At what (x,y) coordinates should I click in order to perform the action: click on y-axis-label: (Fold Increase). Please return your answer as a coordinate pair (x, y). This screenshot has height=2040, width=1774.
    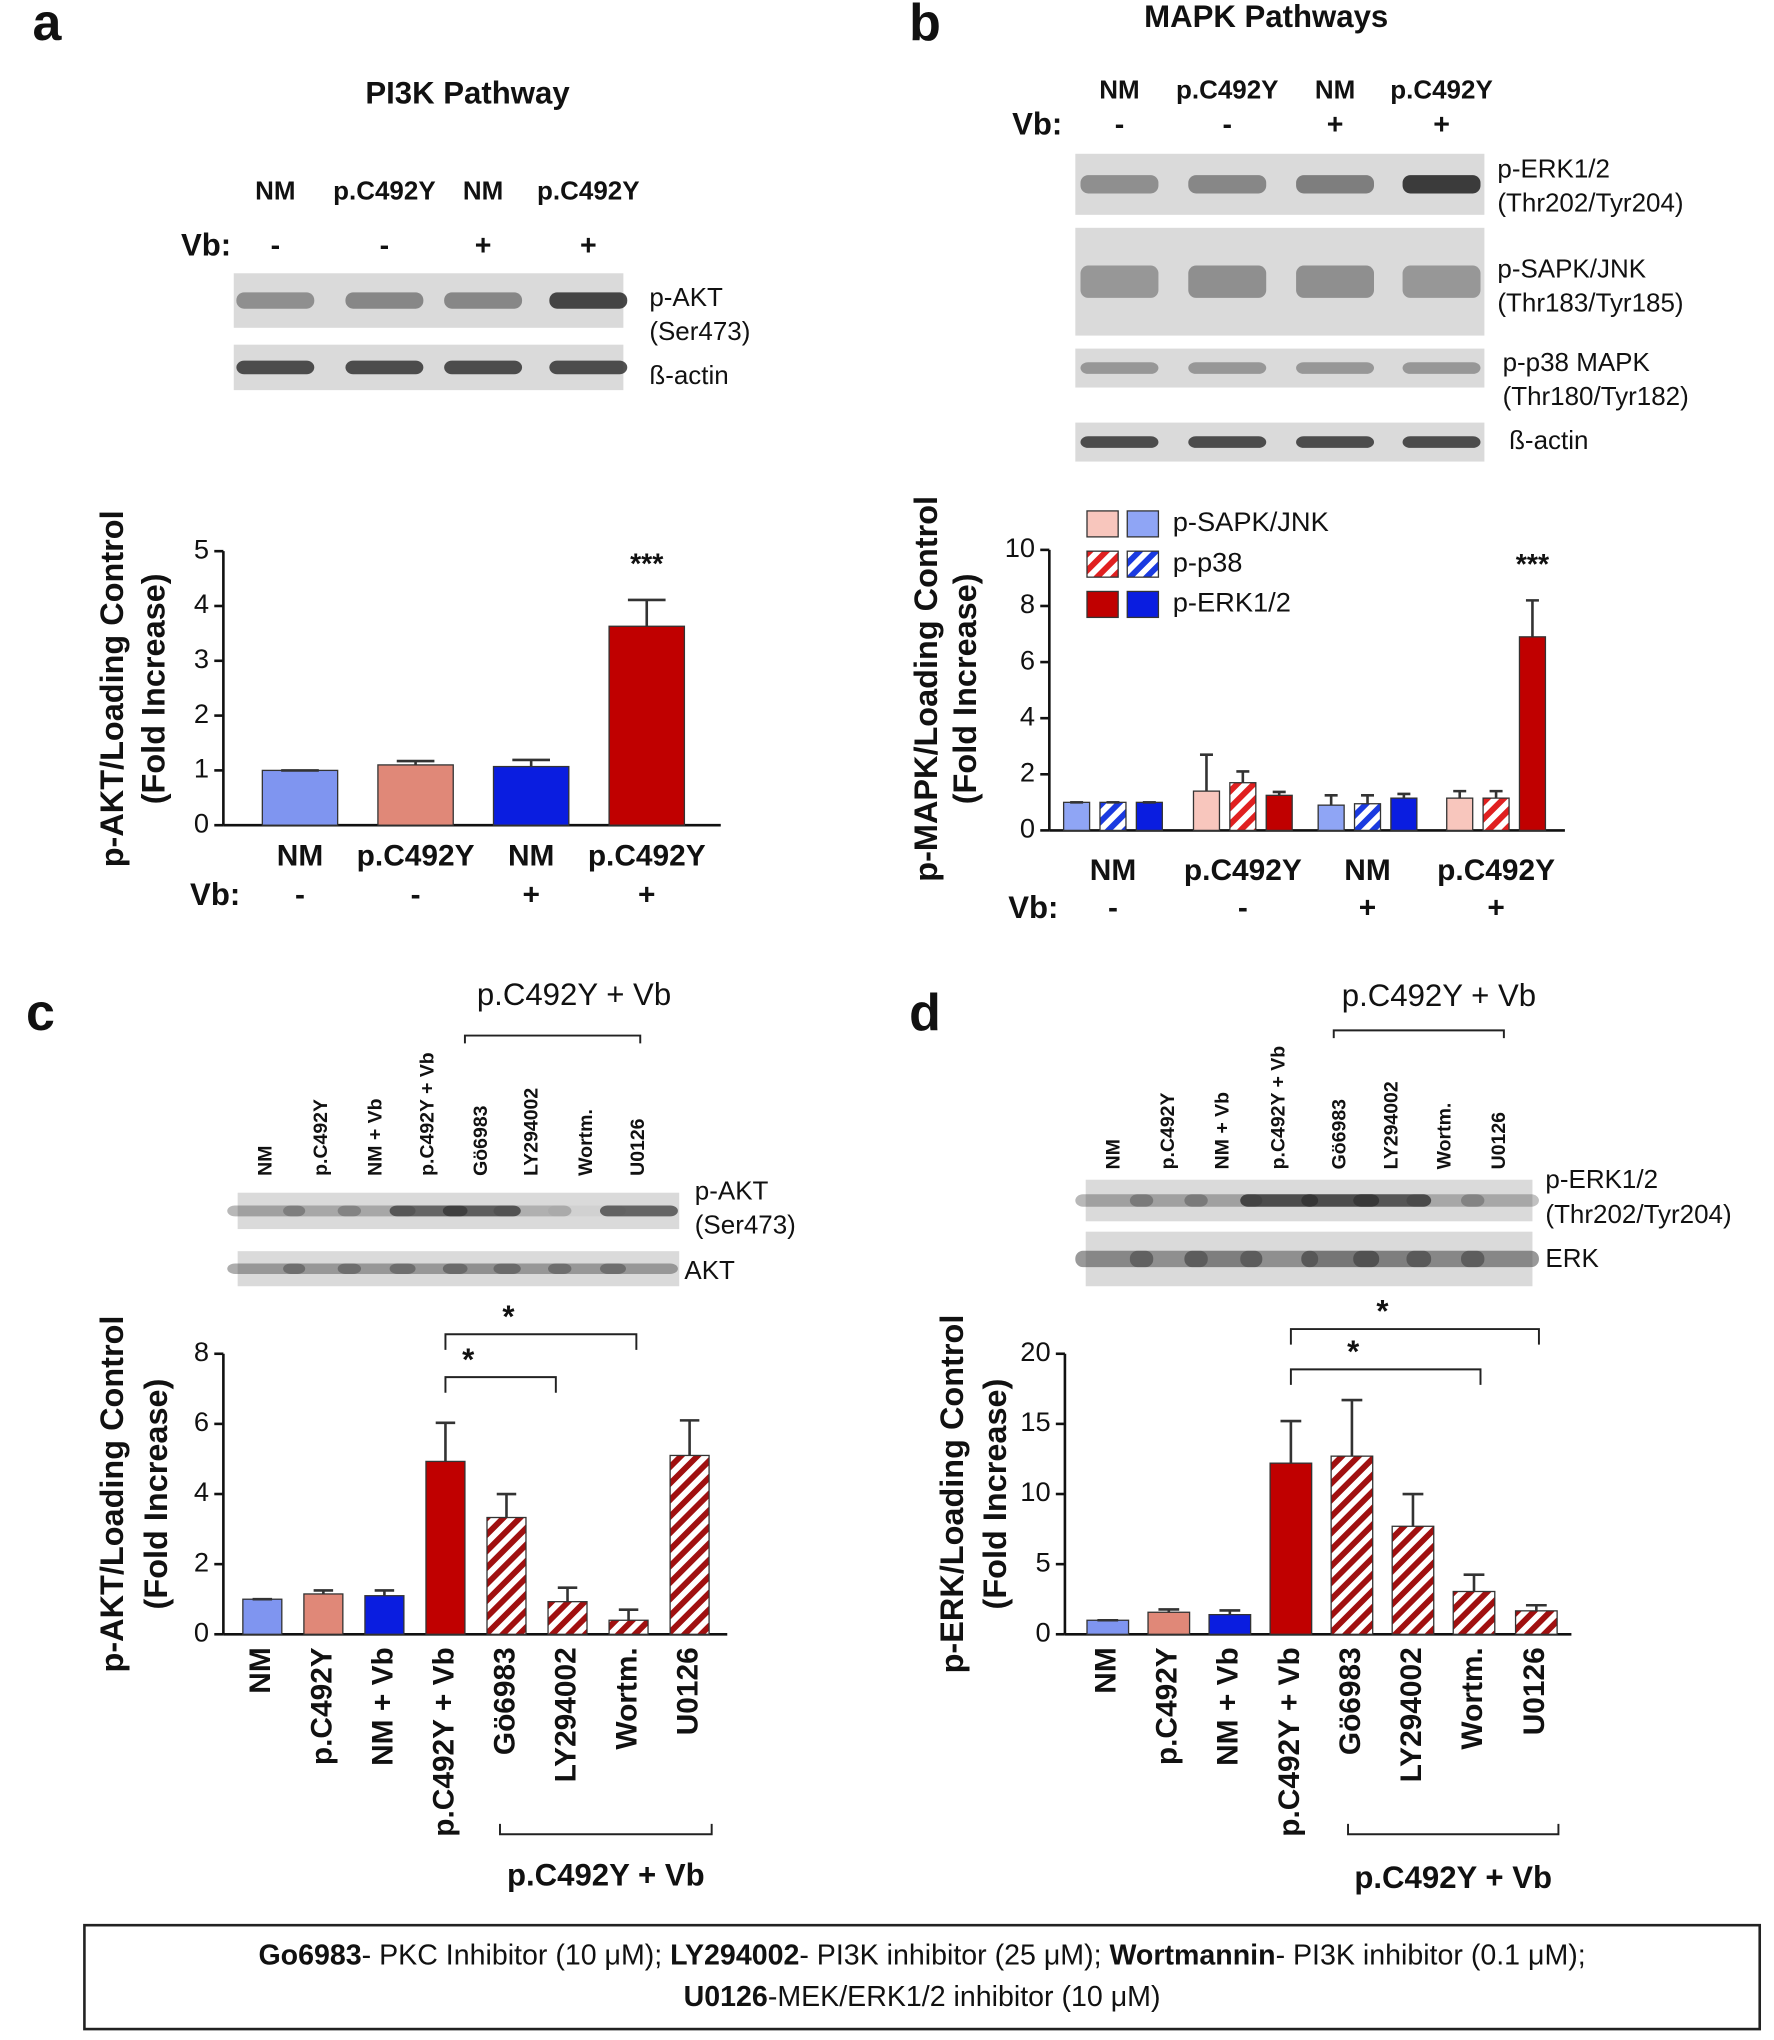
    Looking at the image, I should click on (995, 1494).